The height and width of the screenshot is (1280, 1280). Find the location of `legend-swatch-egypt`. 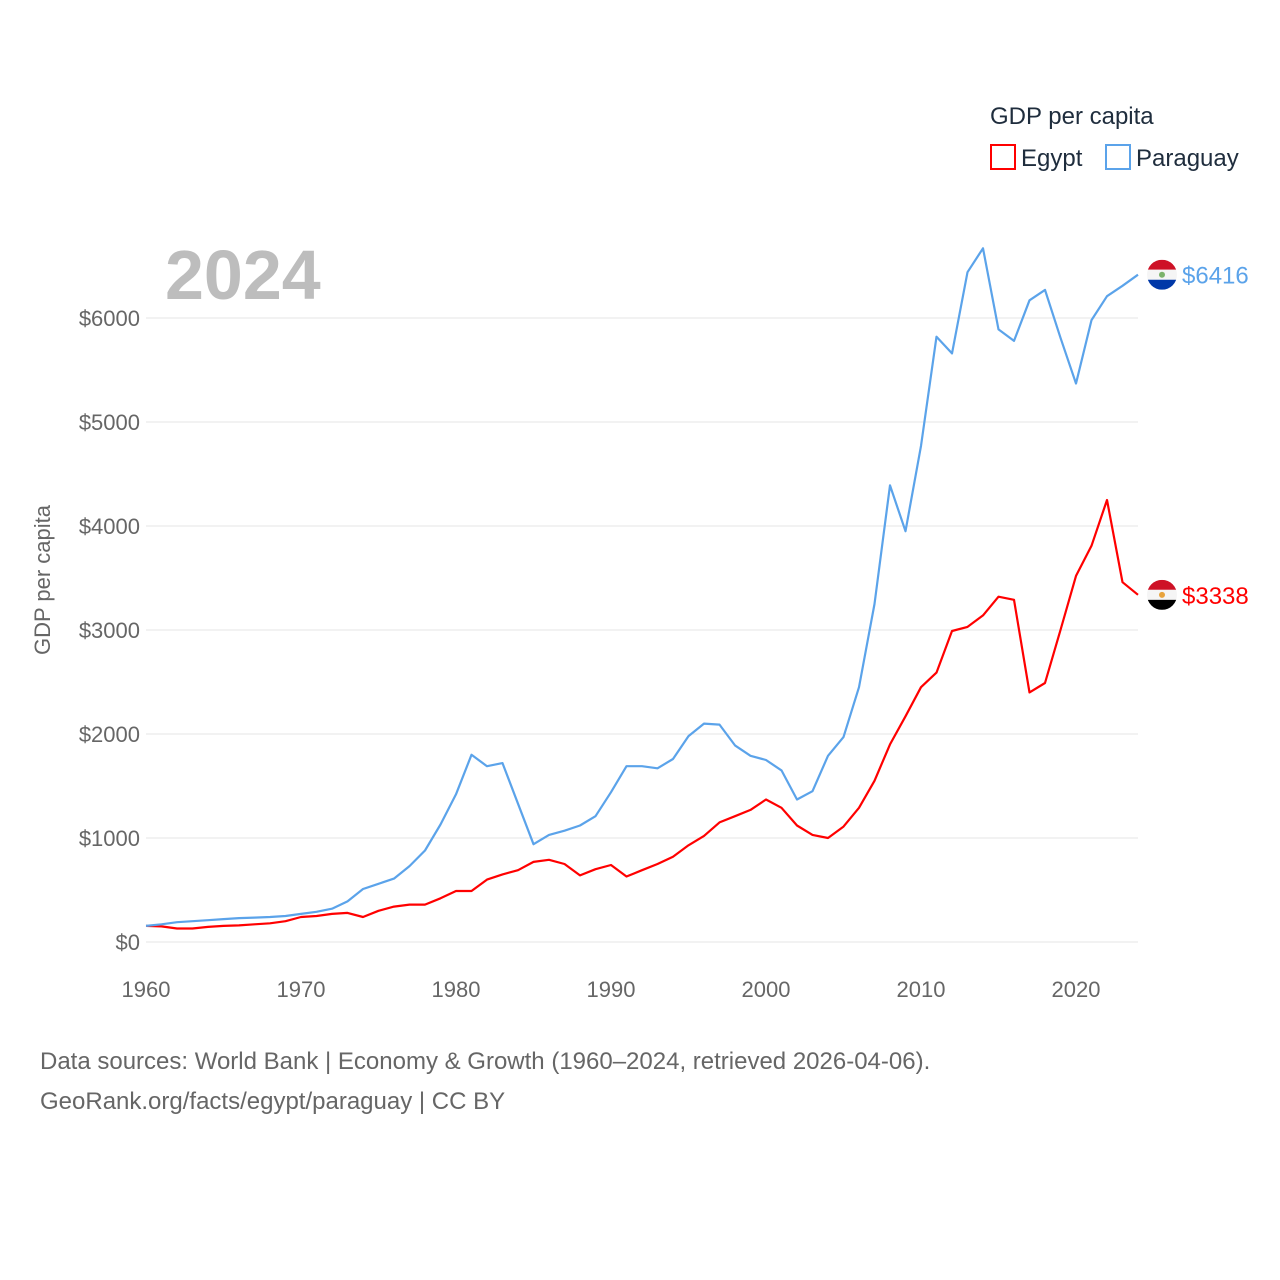

legend-swatch-egypt is located at coordinates (1003, 157).